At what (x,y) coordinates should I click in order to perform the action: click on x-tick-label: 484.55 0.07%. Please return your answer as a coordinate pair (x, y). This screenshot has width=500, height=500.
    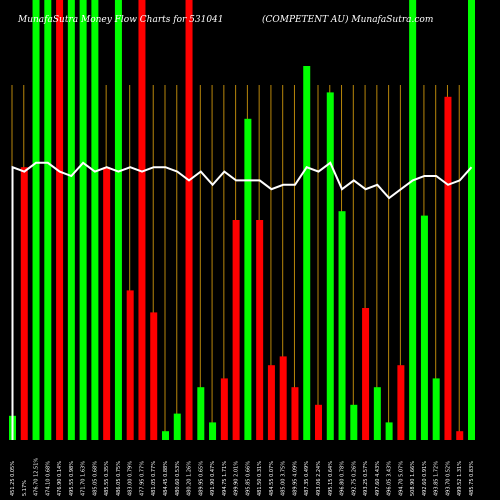
    Looking at the image, I should click on (272, 478).